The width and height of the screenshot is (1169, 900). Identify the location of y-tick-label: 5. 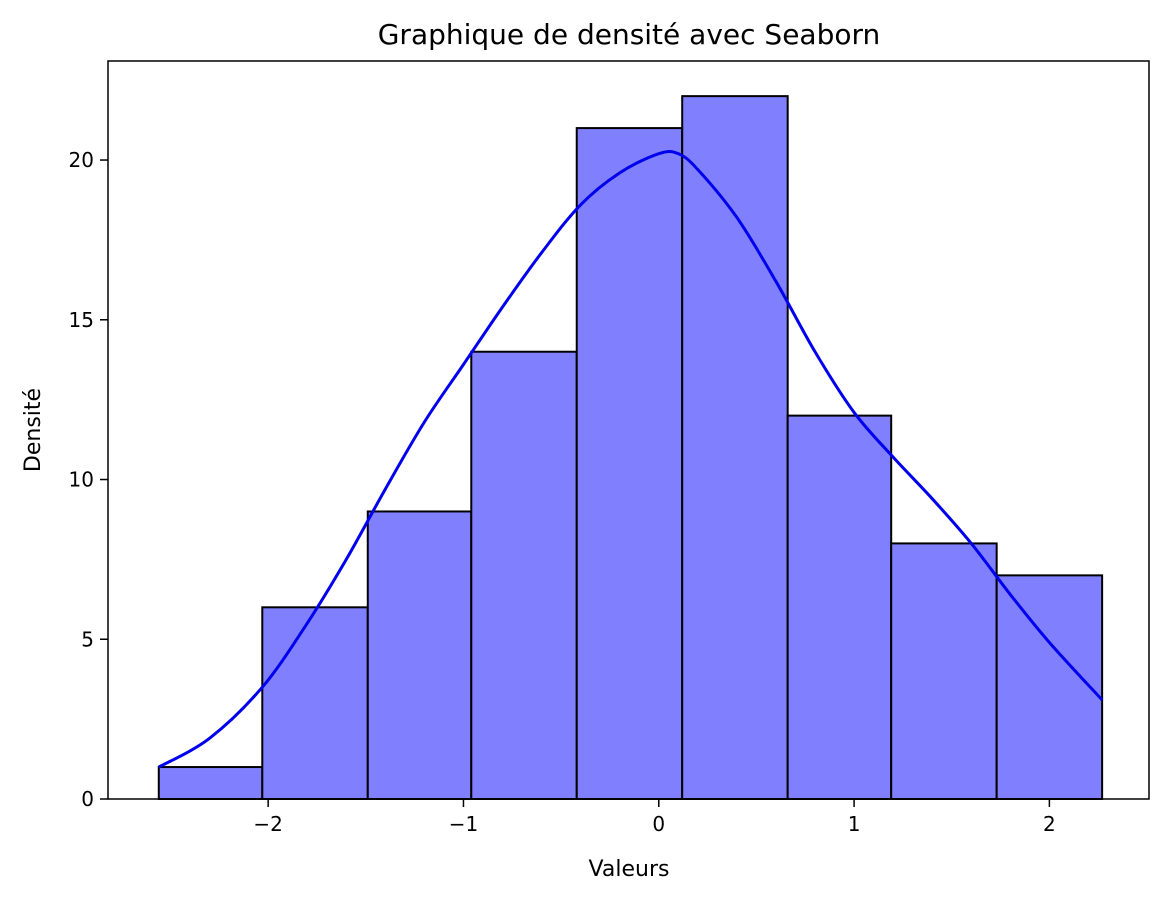
(87, 639).